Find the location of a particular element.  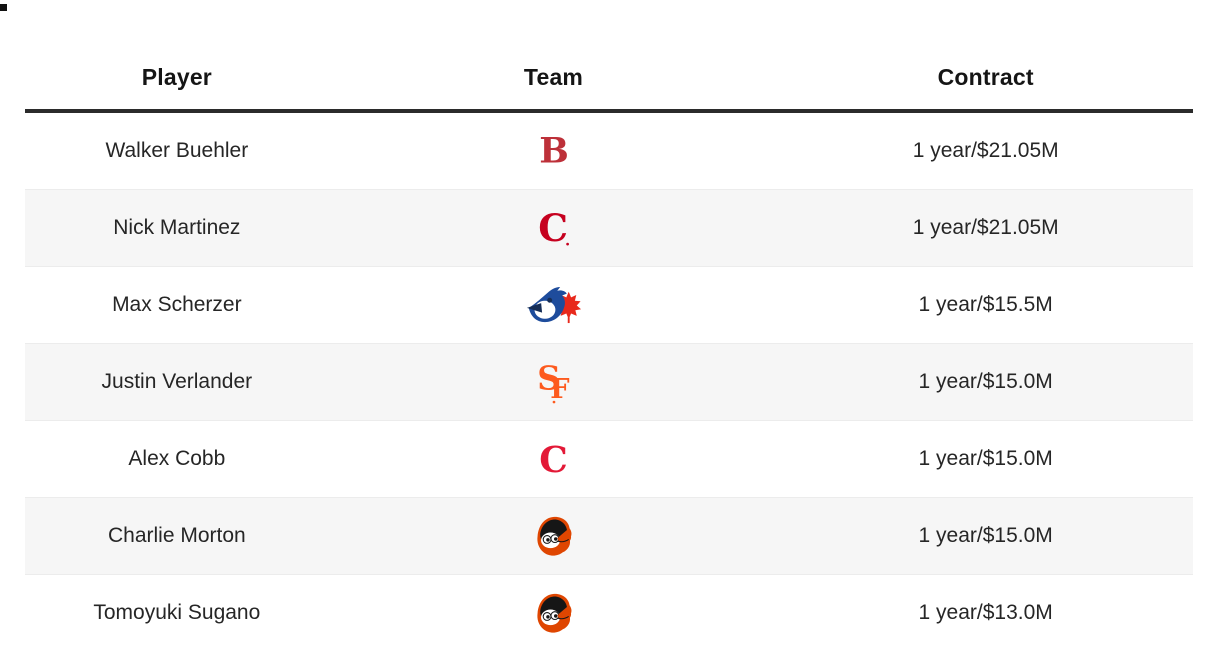

player-name: Justin Verlander is located at coordinates (177, 382).